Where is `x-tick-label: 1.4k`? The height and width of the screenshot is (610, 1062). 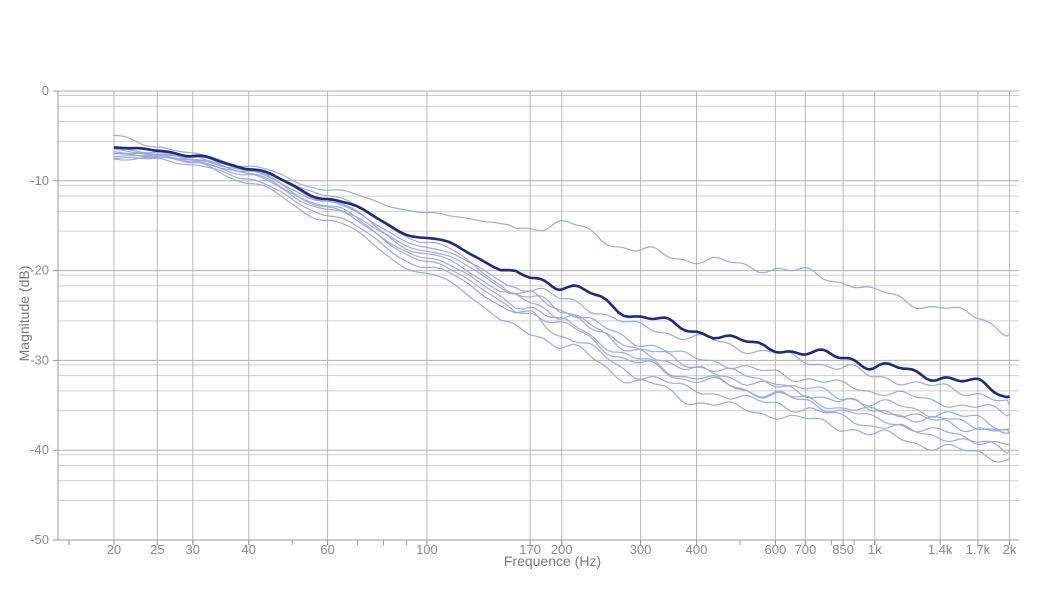
x-tick-label: 1.4k is located at coordinates (940, 549).